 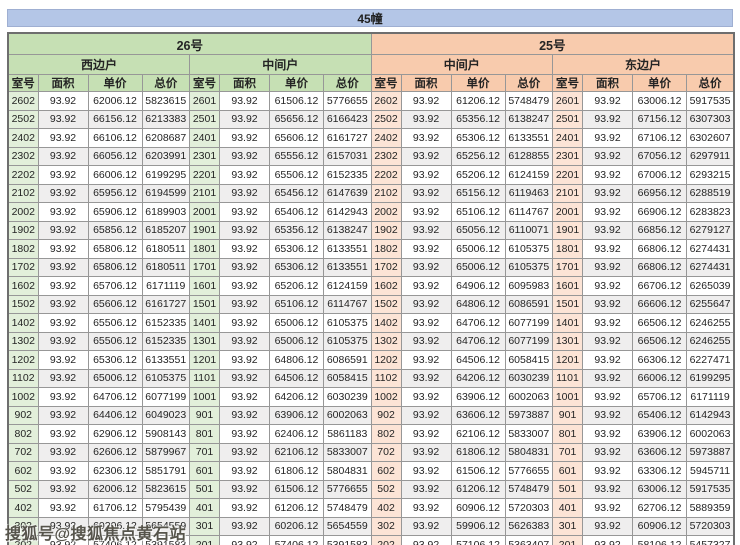 What do you see at coordinates (643, 64) in the screenshot?
I see `unit-header-east-25: 东边户` at bounding box center [643, 64].